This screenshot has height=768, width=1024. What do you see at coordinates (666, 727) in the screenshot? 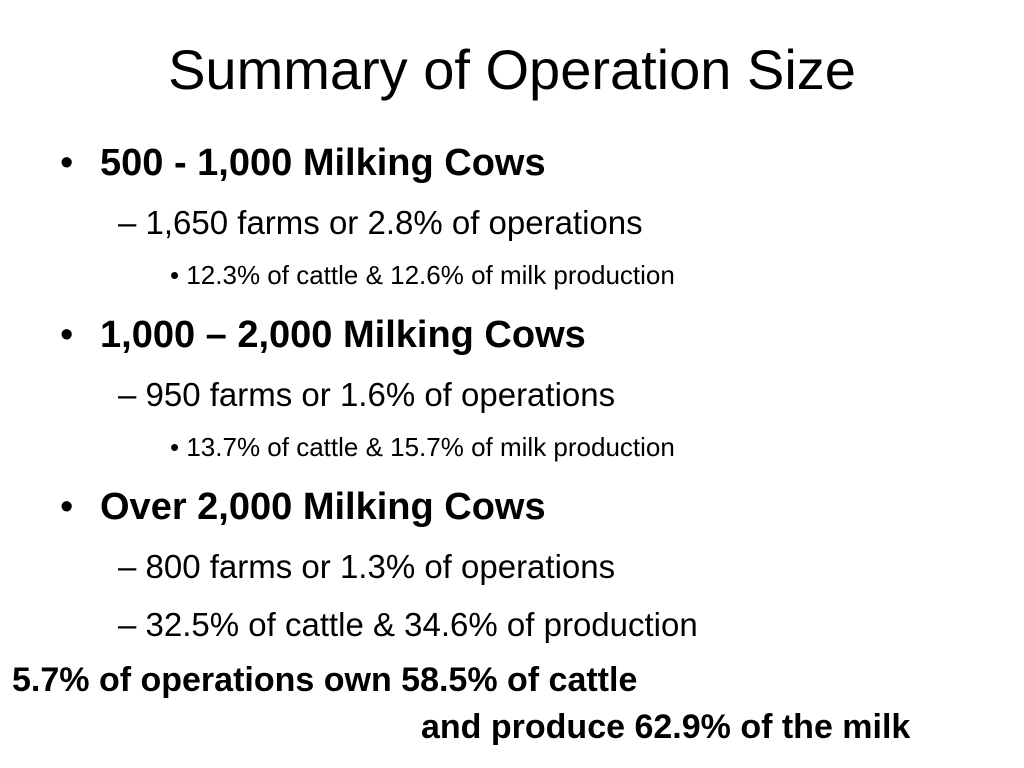
I see `summary-line-2: and produce 62.9% of the milk` at bounding box center [666, 727].